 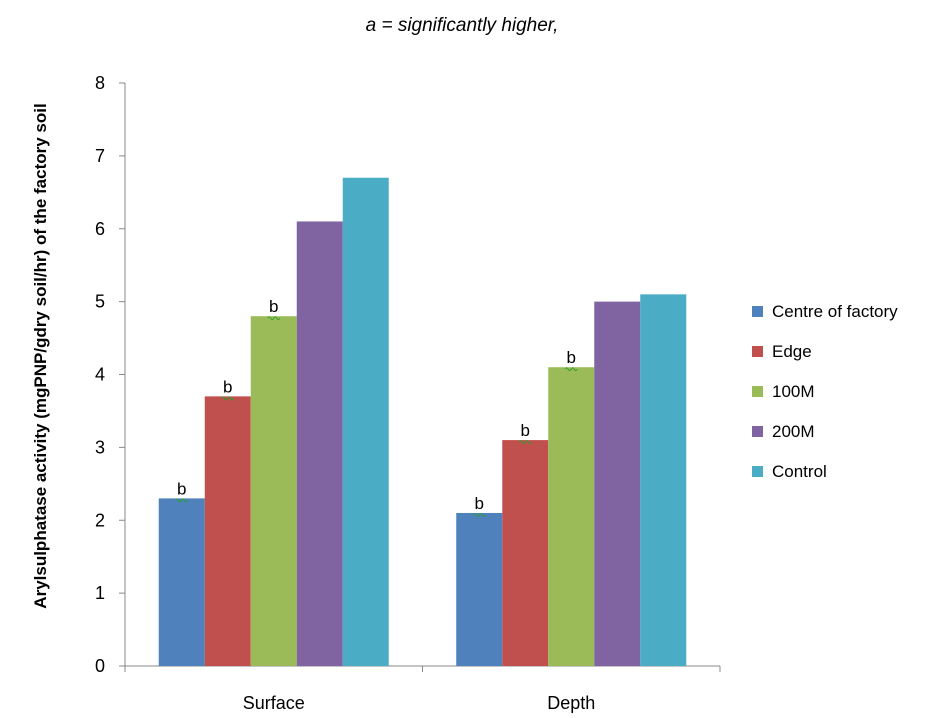 I want to click on legend-label: Control, so click(x=799, y=471).